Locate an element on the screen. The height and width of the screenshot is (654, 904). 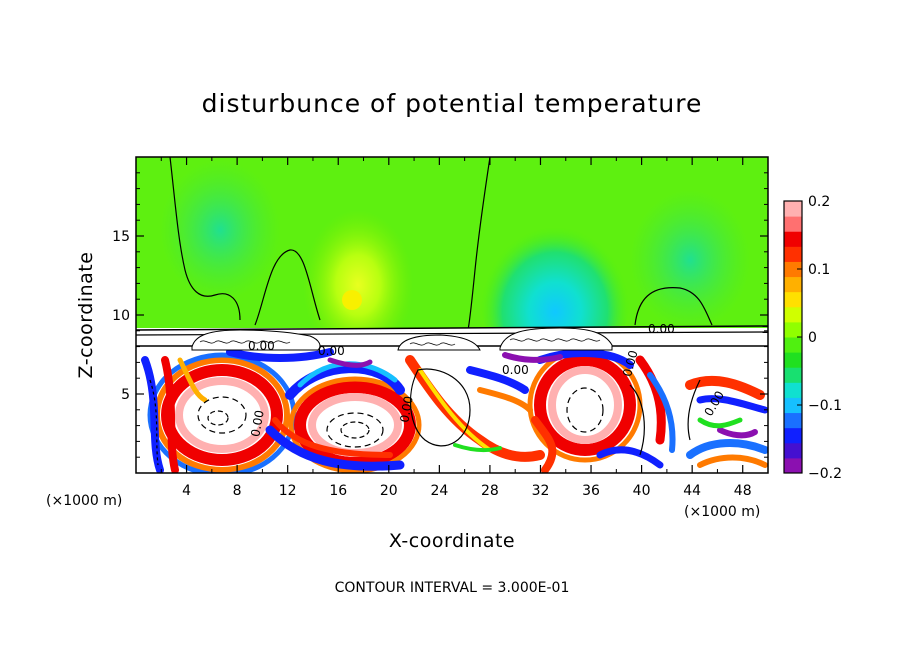
field-cold-right is located at coordinates (690, 260).